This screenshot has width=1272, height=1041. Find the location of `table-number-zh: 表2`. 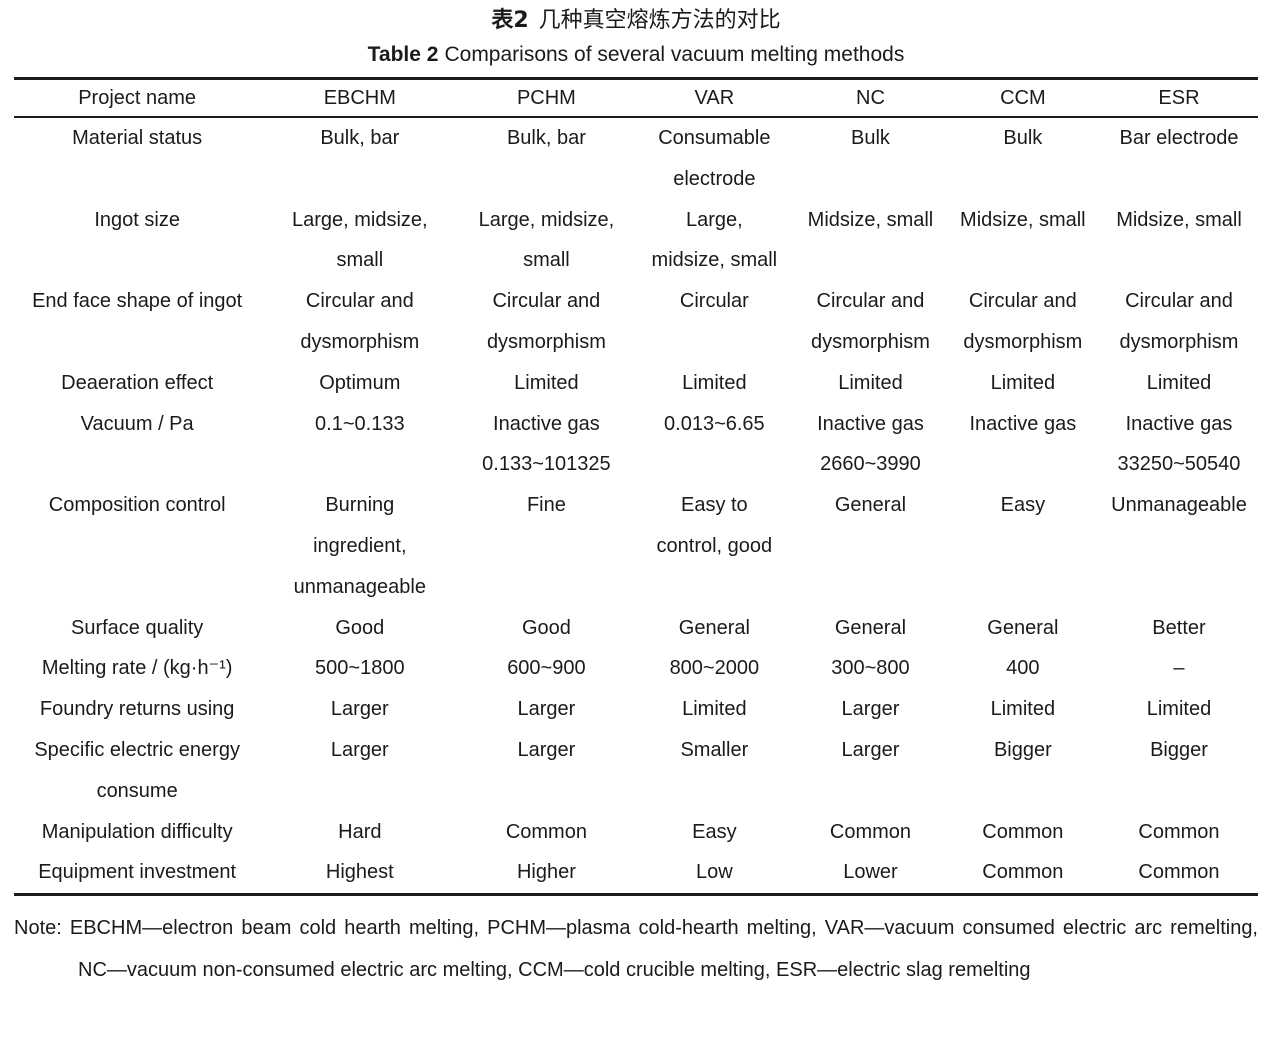

table-number-zh: 表2 is located at coordinates (510, 20).